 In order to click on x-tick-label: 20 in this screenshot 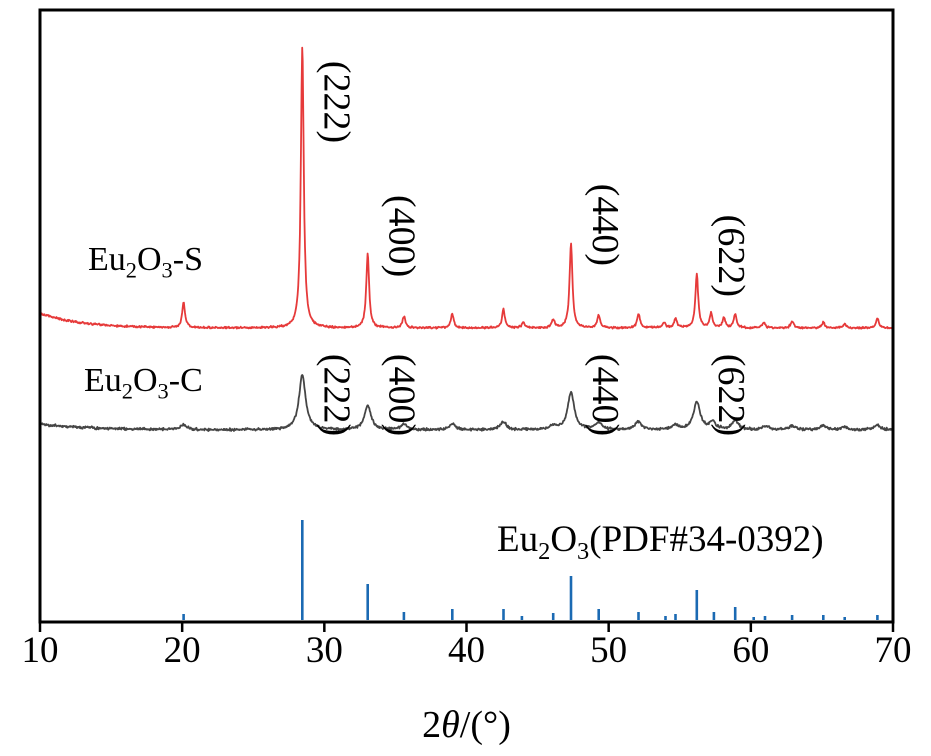, I will do `click(182, 650)`.